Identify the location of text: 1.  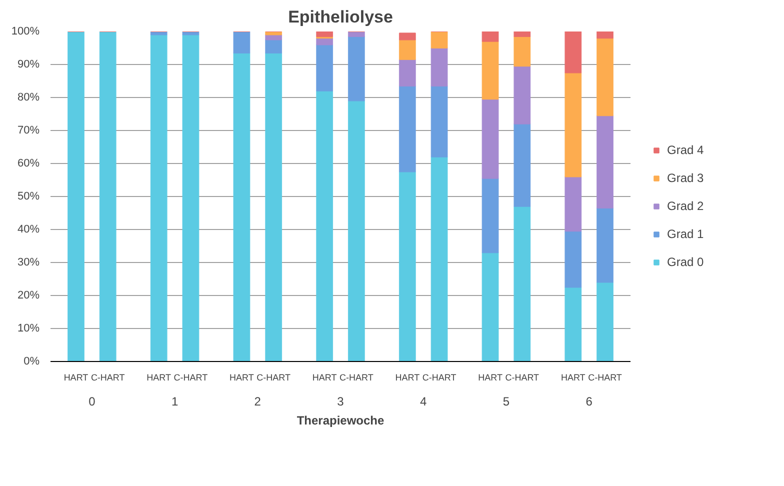
(174, 401).